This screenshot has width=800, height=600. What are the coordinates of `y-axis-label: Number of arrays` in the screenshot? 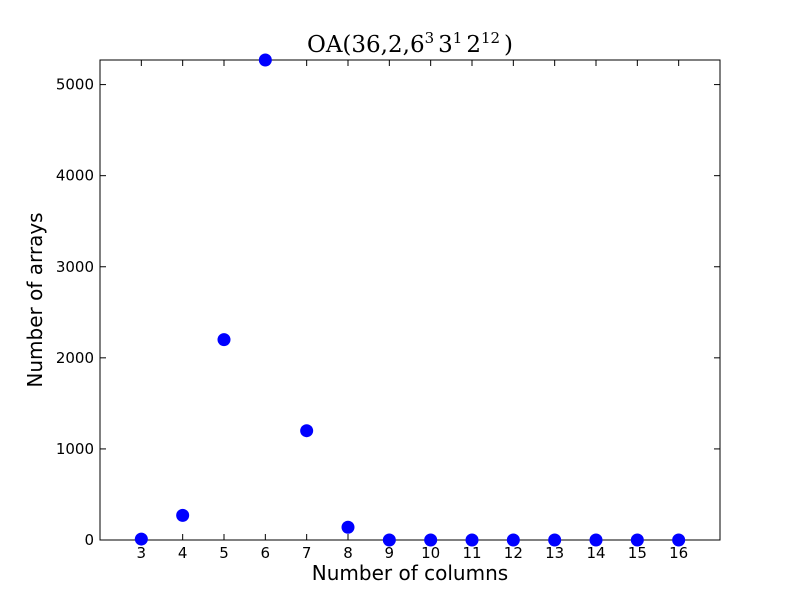 It's located at (35, 299).